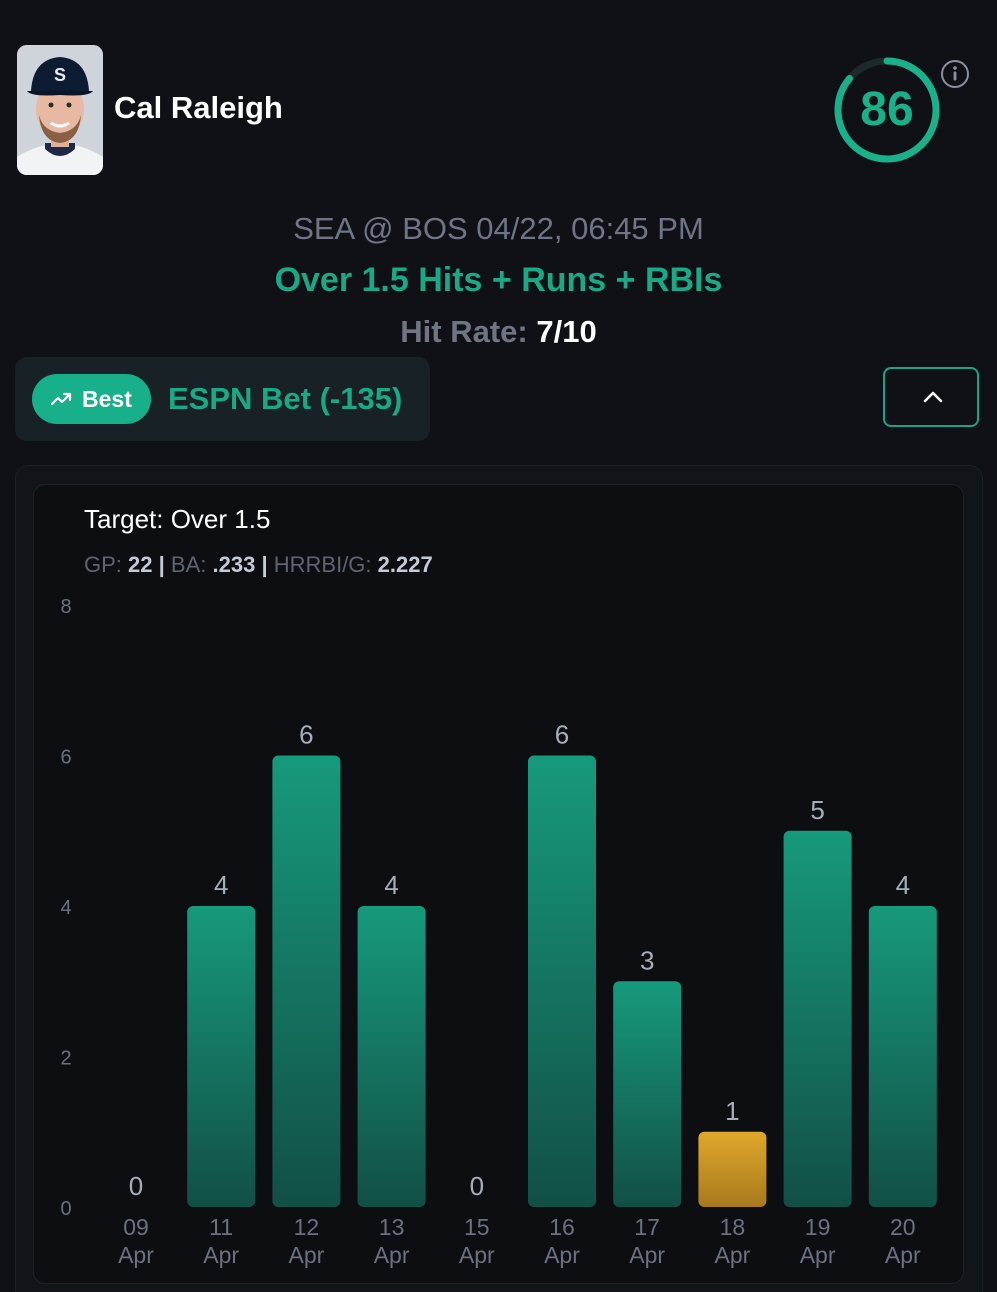 This screenshot has height=1292, width=997. I want to click on hrrbi-label: HRRBI/G:, so click(322, 564).